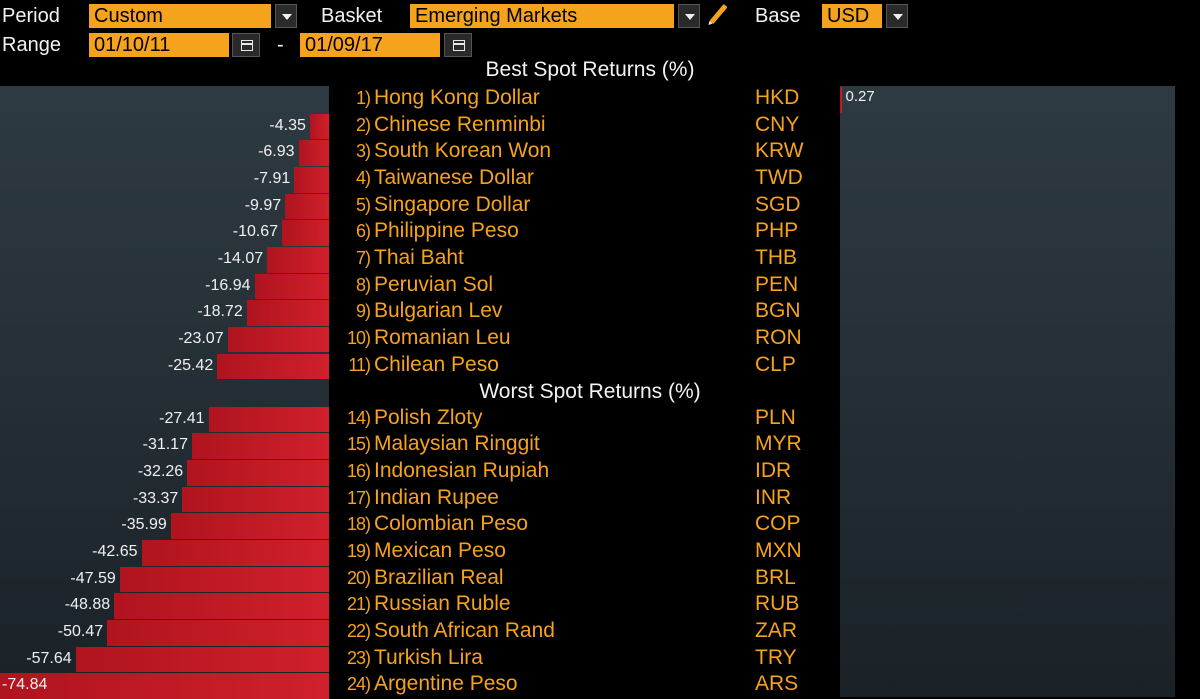 This screenshot has height=699, width=1200. I want to click on data-label: -35.99, so click(144, 525).